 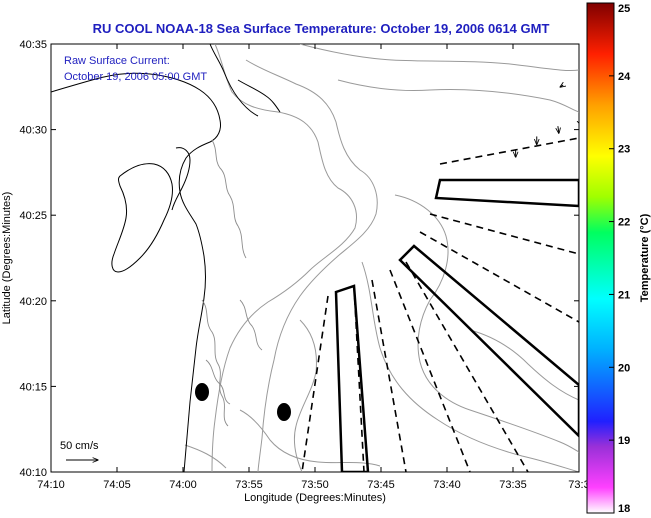 What do you see at coordinates (600, 258) in the screenshot?
I see `temperature-colorbar` at bounding box center [600, 258].